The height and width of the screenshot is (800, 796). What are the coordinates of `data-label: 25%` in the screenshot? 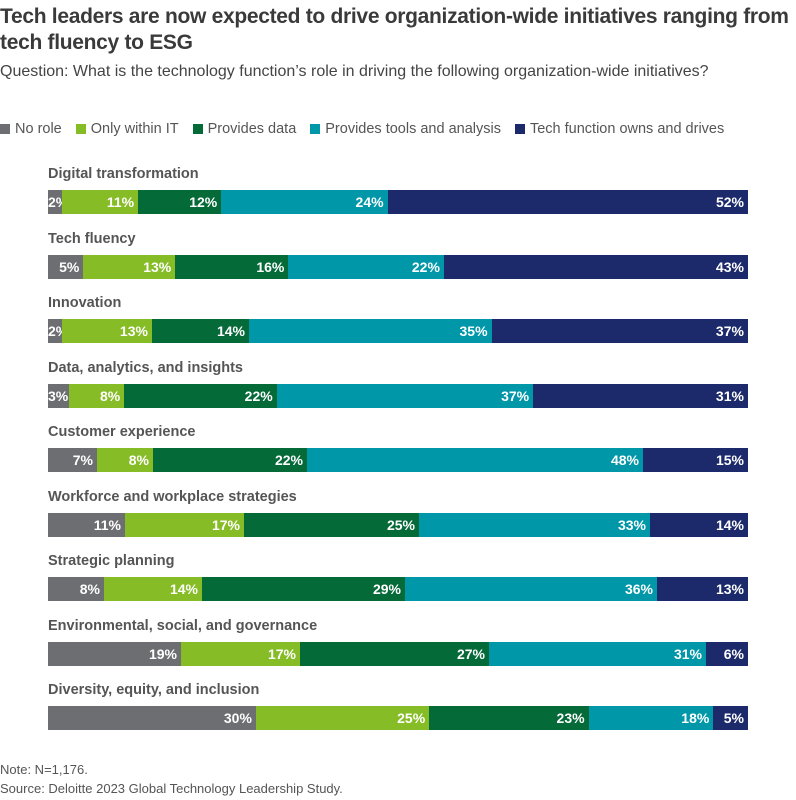 It's located at (411, 718).